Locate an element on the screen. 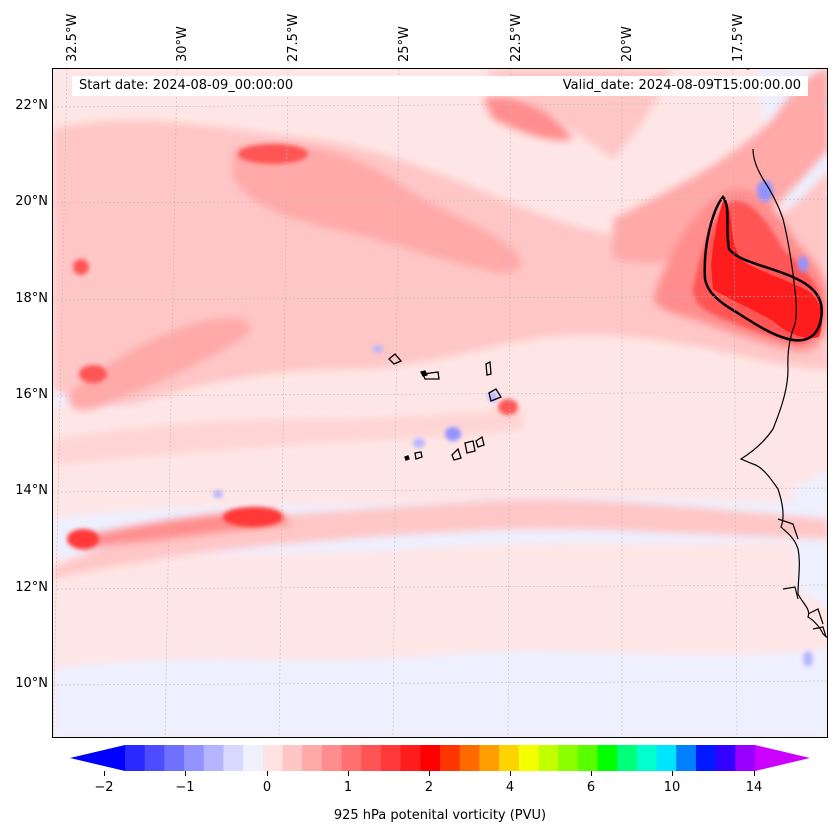  valid-date-label: Valid_date: 2024-08-09T15:00:00.00 is located at coordinates (681, 85).